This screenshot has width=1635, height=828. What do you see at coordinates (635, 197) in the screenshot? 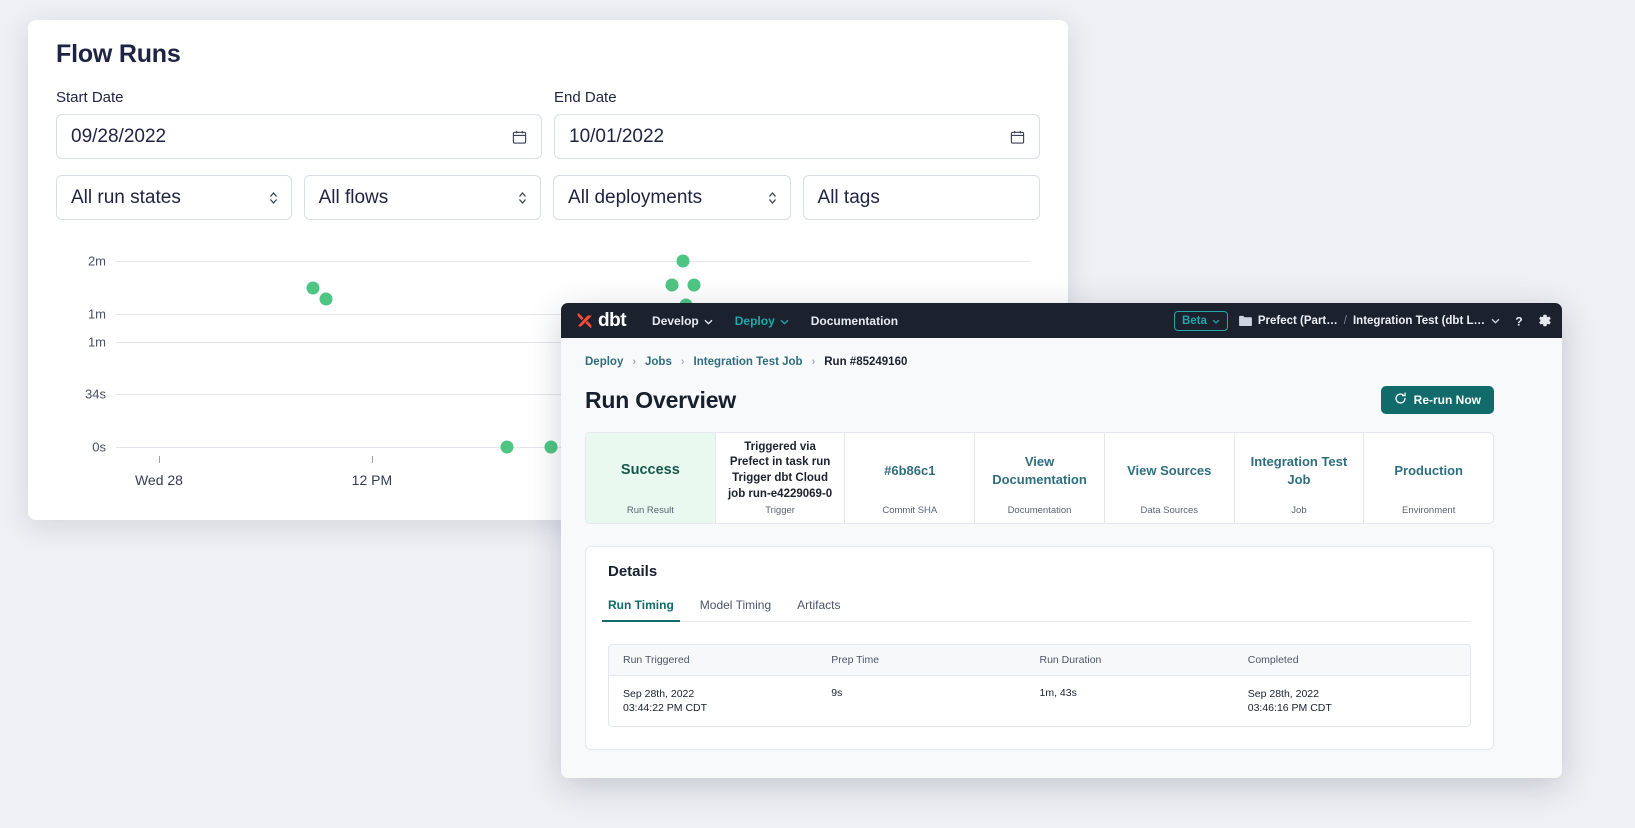
I see `filter-deployments-value: All deployments` at bounding box center [635, 197].